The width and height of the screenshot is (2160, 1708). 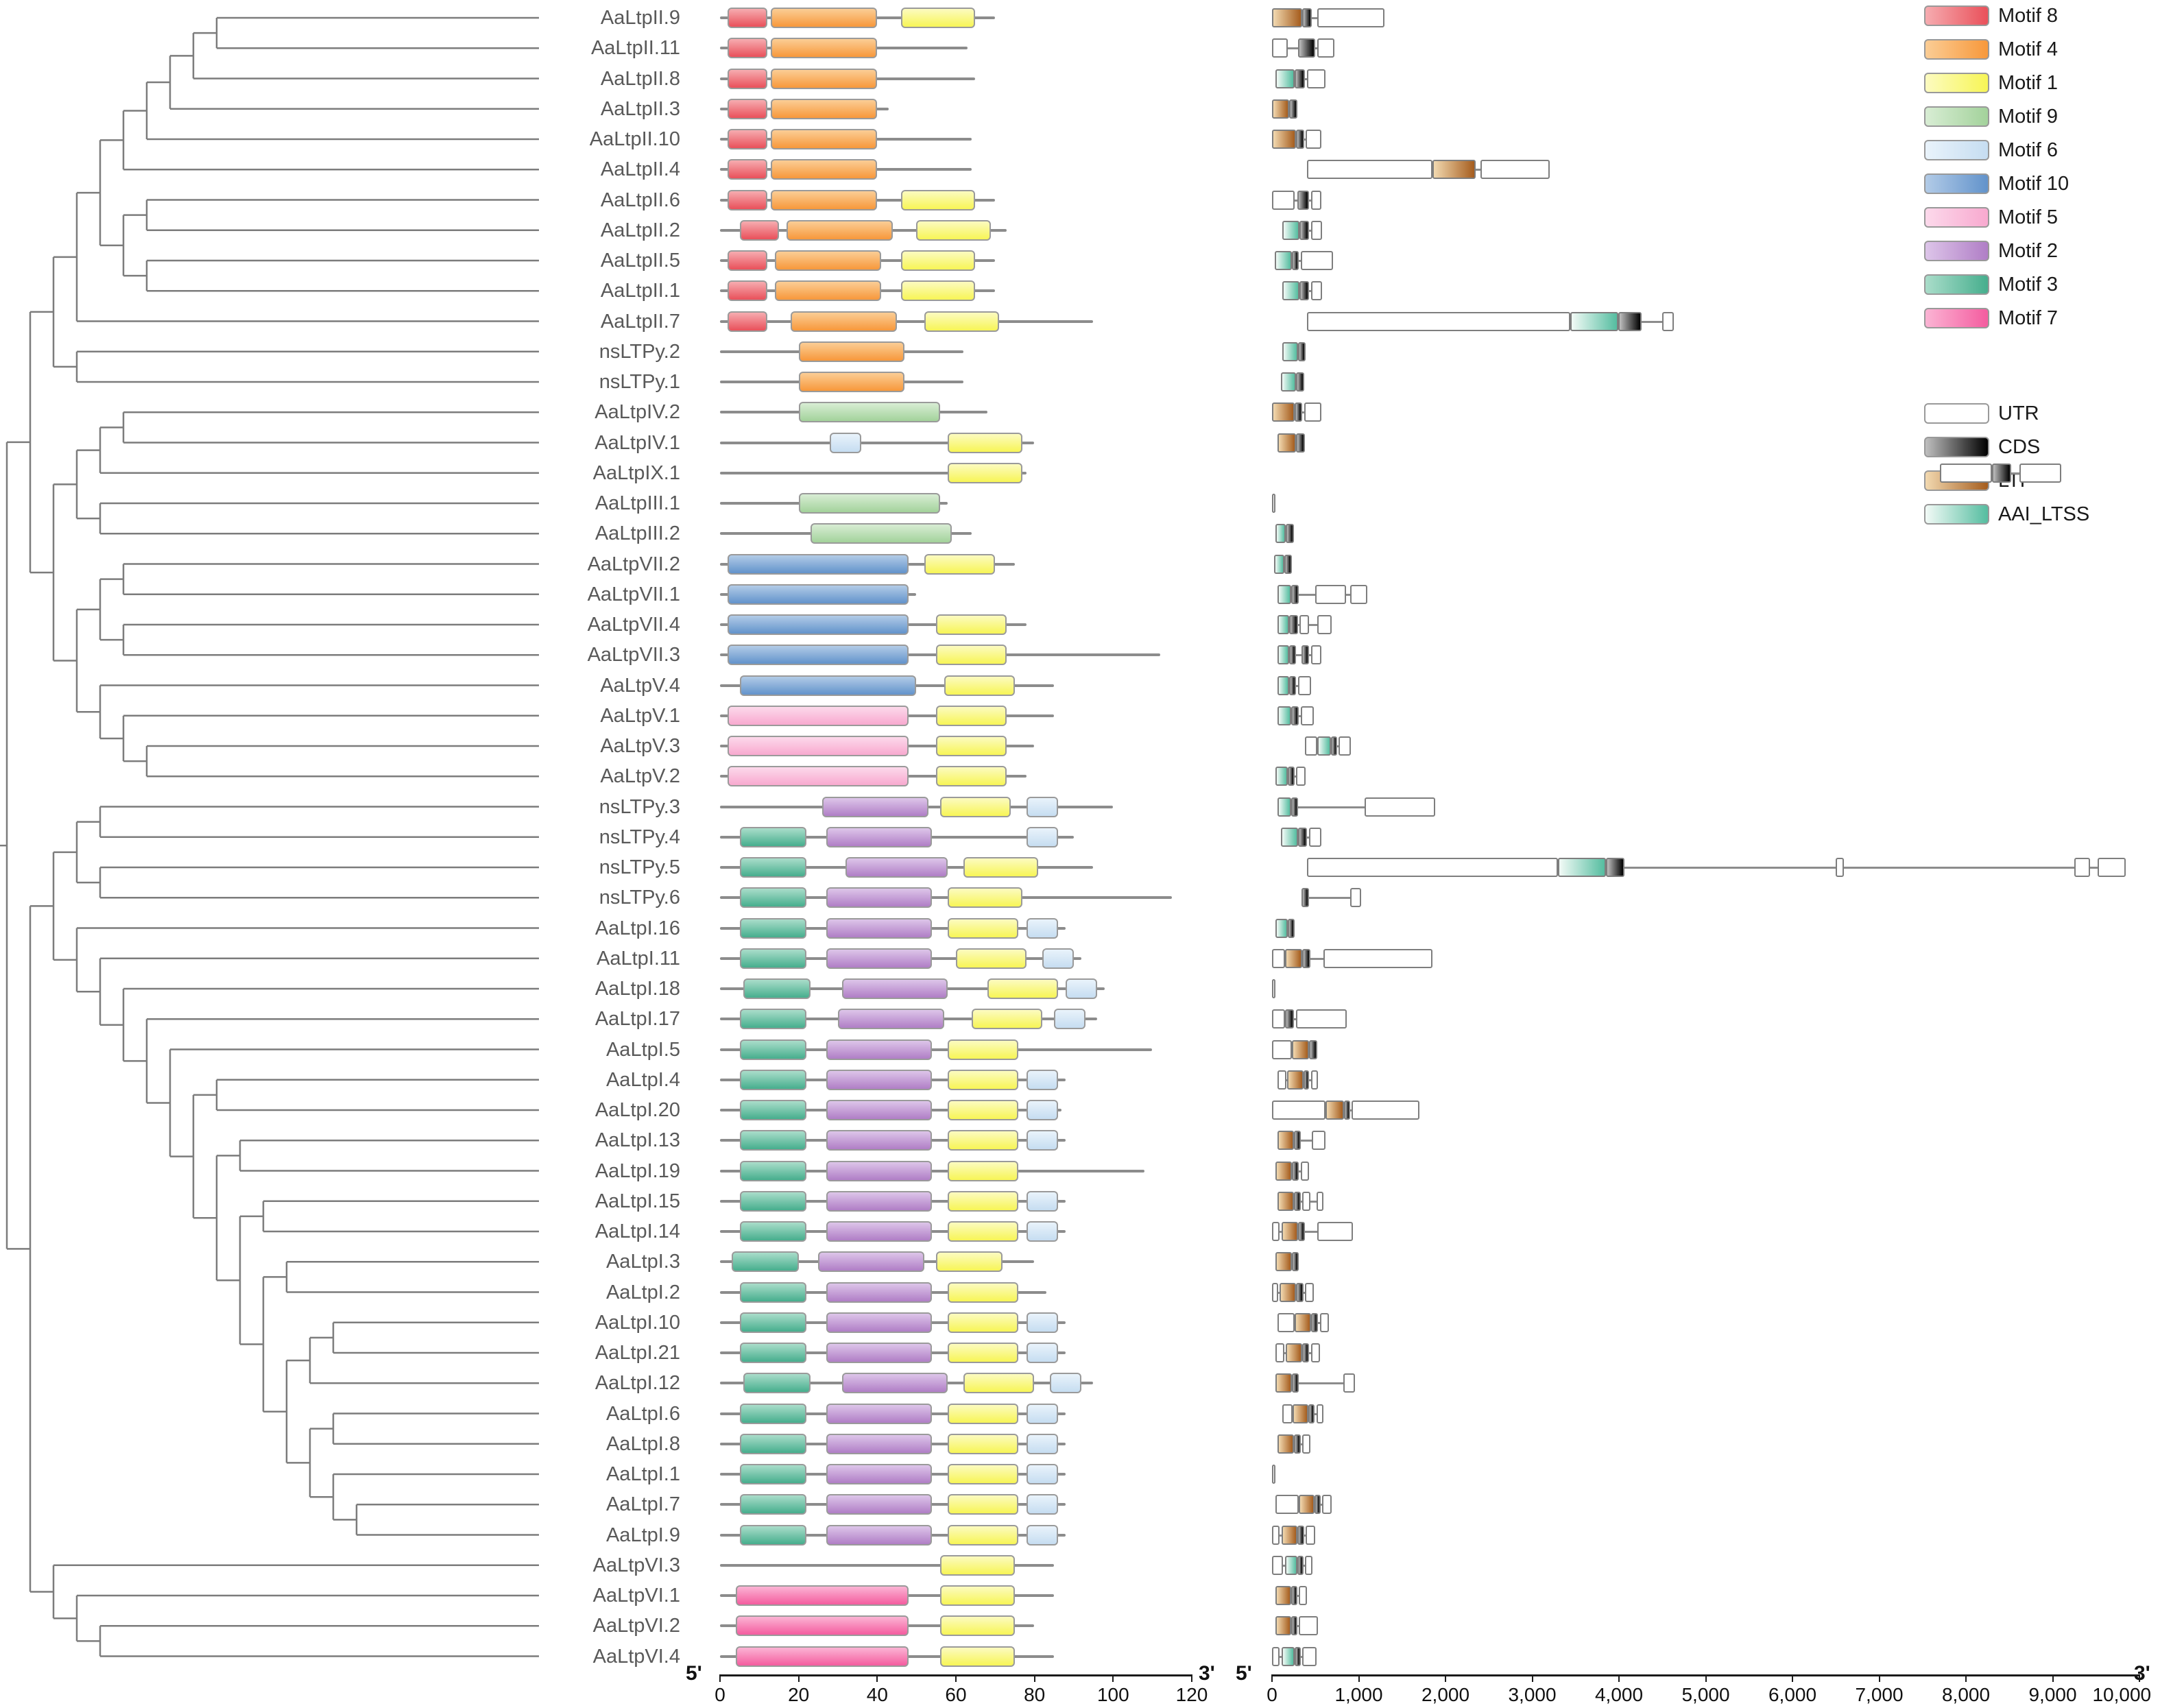 I want to click on gene-axis-5prime-label: 5', so click(x=1244, y=1674).